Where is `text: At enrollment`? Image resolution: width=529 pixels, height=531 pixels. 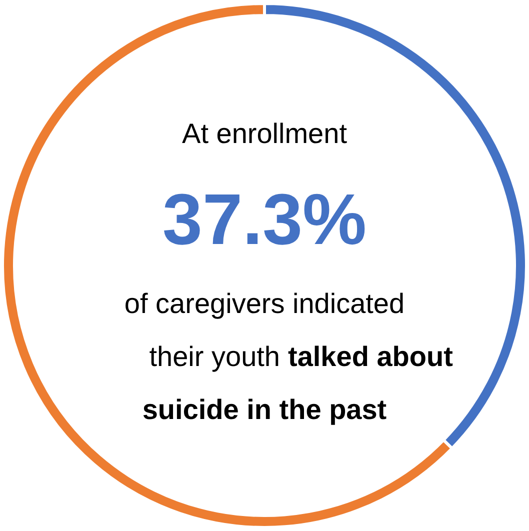
text: At enrollment is located at coordinates (265, 133).